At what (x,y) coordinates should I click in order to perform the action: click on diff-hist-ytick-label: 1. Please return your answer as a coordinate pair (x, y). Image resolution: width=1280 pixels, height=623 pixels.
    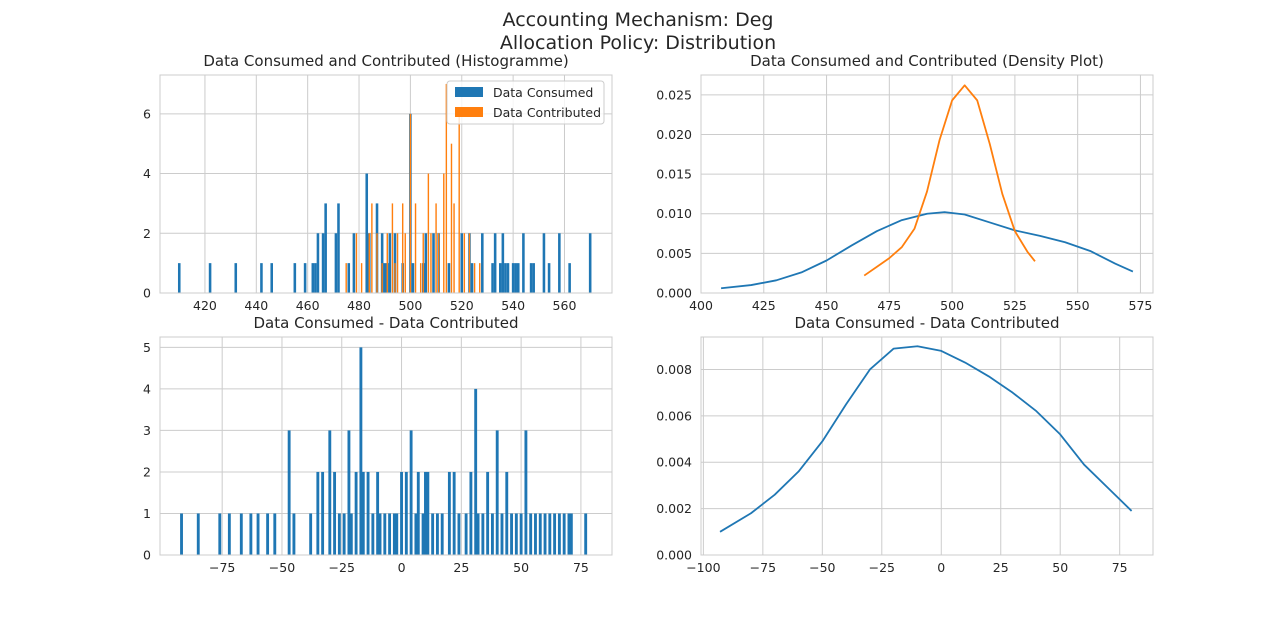
    Looking at the image, I should click on (147, 513).